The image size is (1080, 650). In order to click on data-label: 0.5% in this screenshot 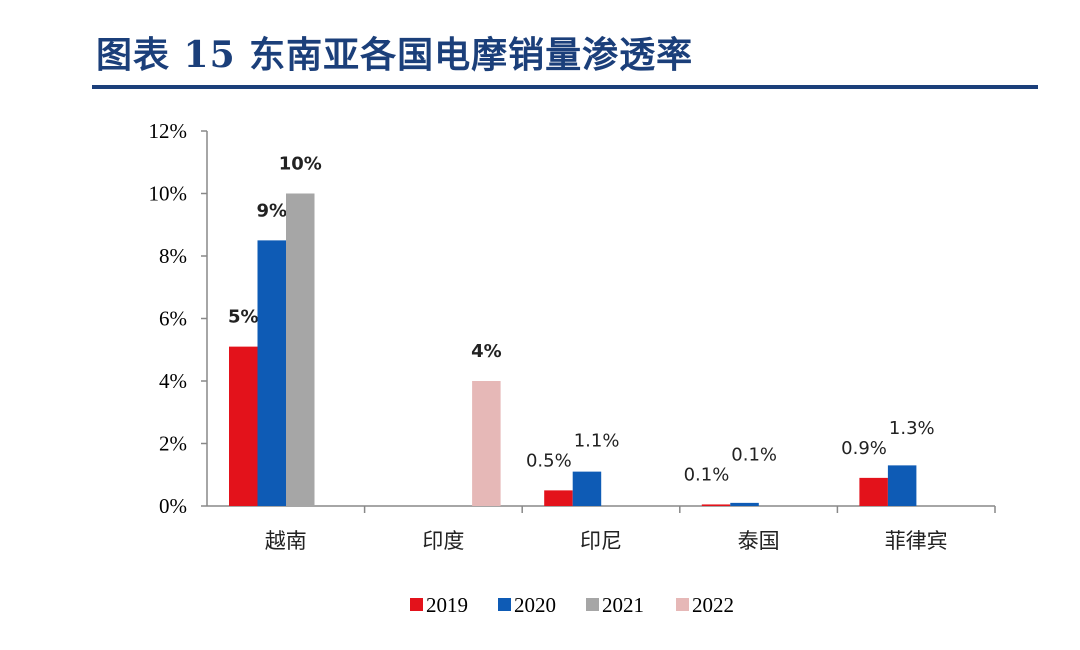, I will do `click(549, 460)`.